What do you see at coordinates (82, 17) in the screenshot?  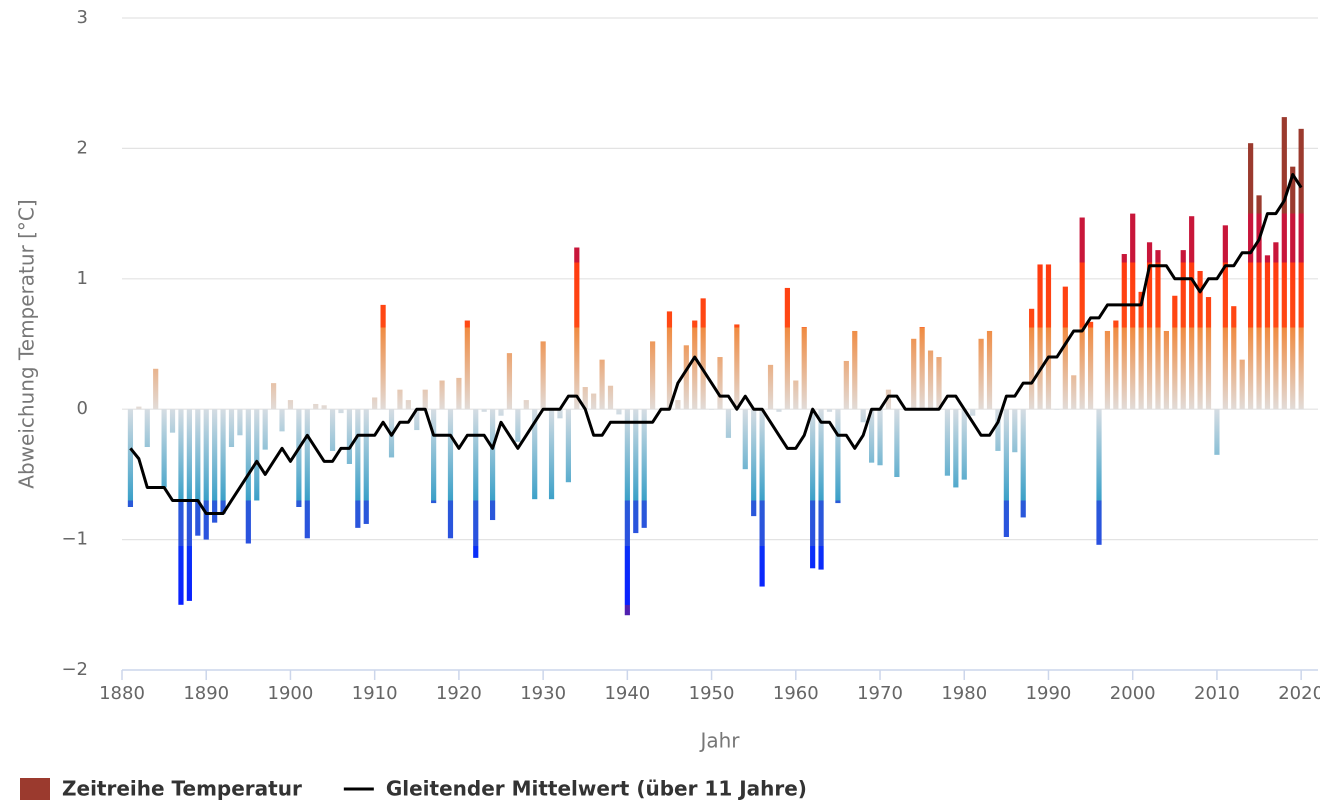 I see `y-tick-label: 3` at bounding box center [82, 17].